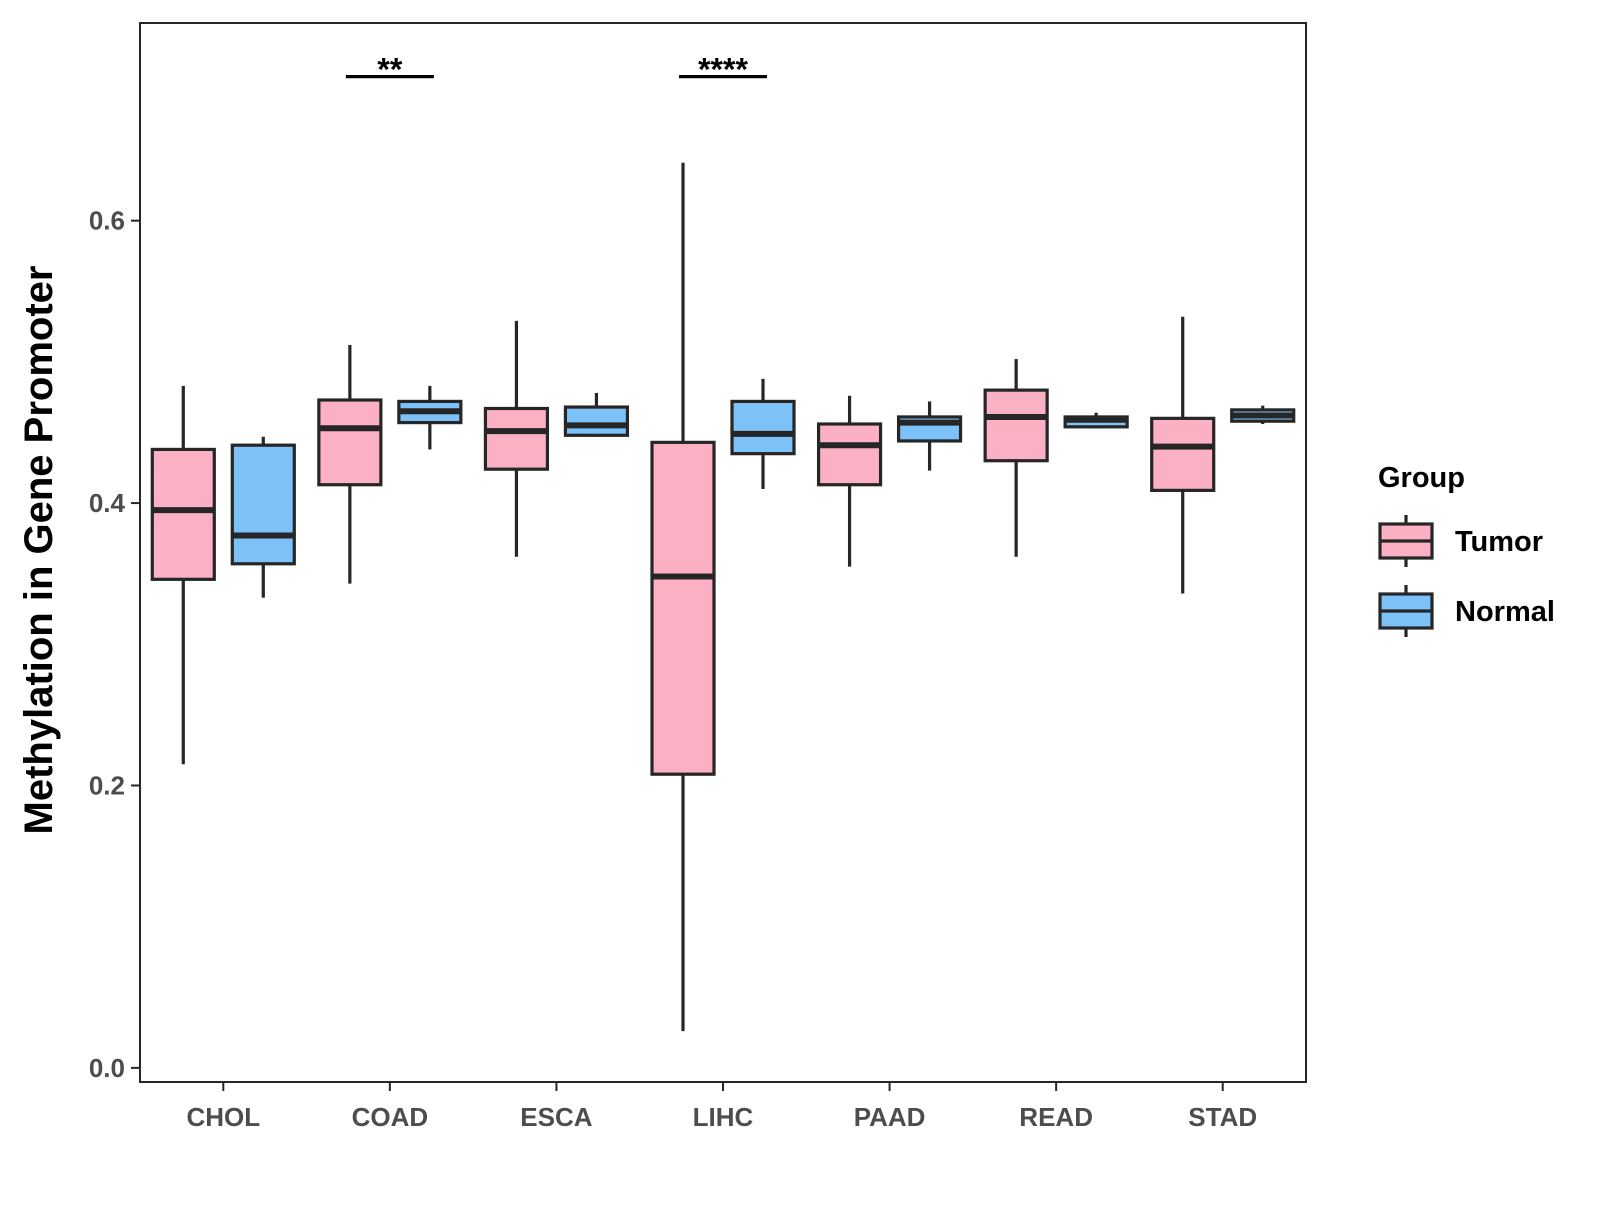  What do you see at coordinates (1056, 1117) in the screenshot?
I see `x-tick-label-read: READ` at bounding box center [1056, 1117].